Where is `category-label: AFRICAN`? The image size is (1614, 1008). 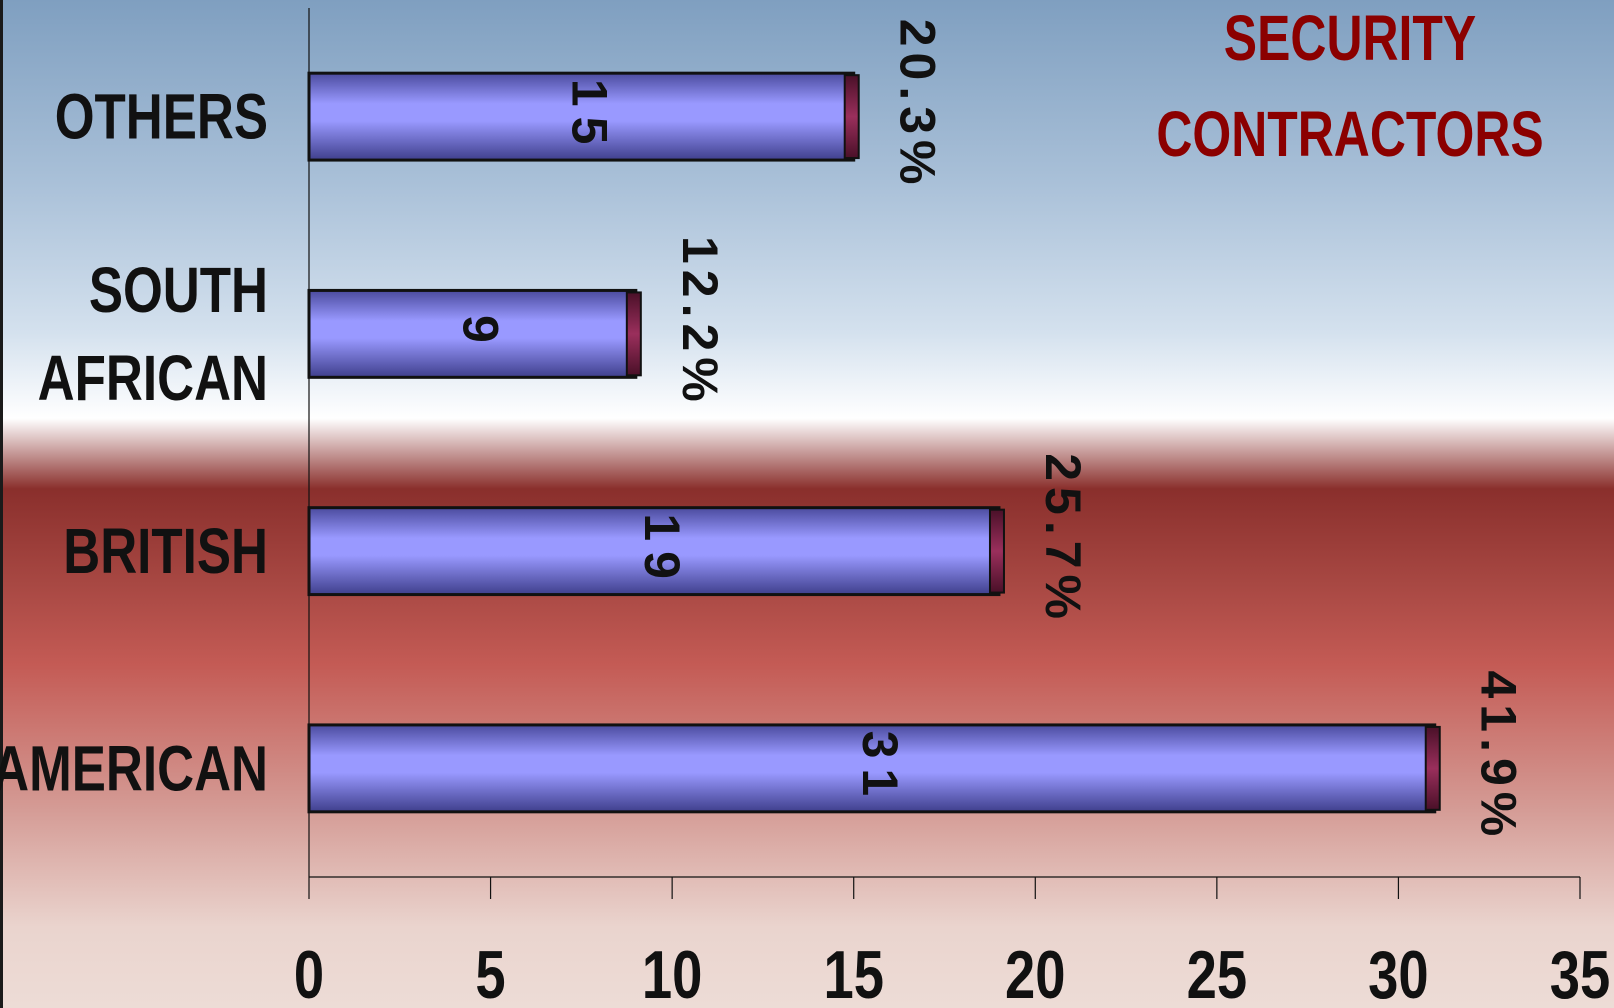
category-label: AFRICAN is located at coordinates (153, 379).